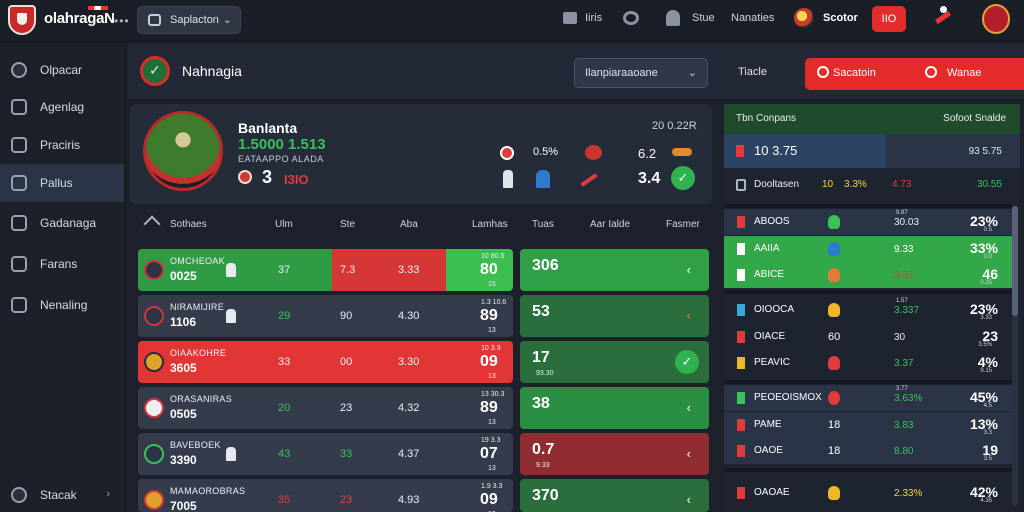 The width and height of the screenshot is (1024, 512). Describe the element at coordinates (996, 19) in the screenshot. I see `club-crest-avatar` at that location.